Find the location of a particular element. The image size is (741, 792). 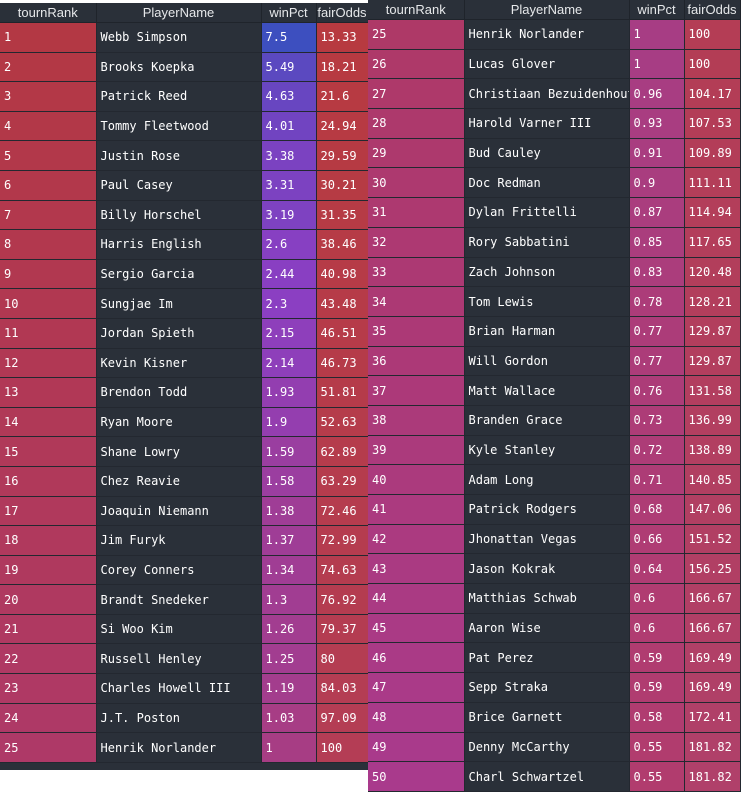

cell-winpct: 4.63 is located at coordinates (289, 96).